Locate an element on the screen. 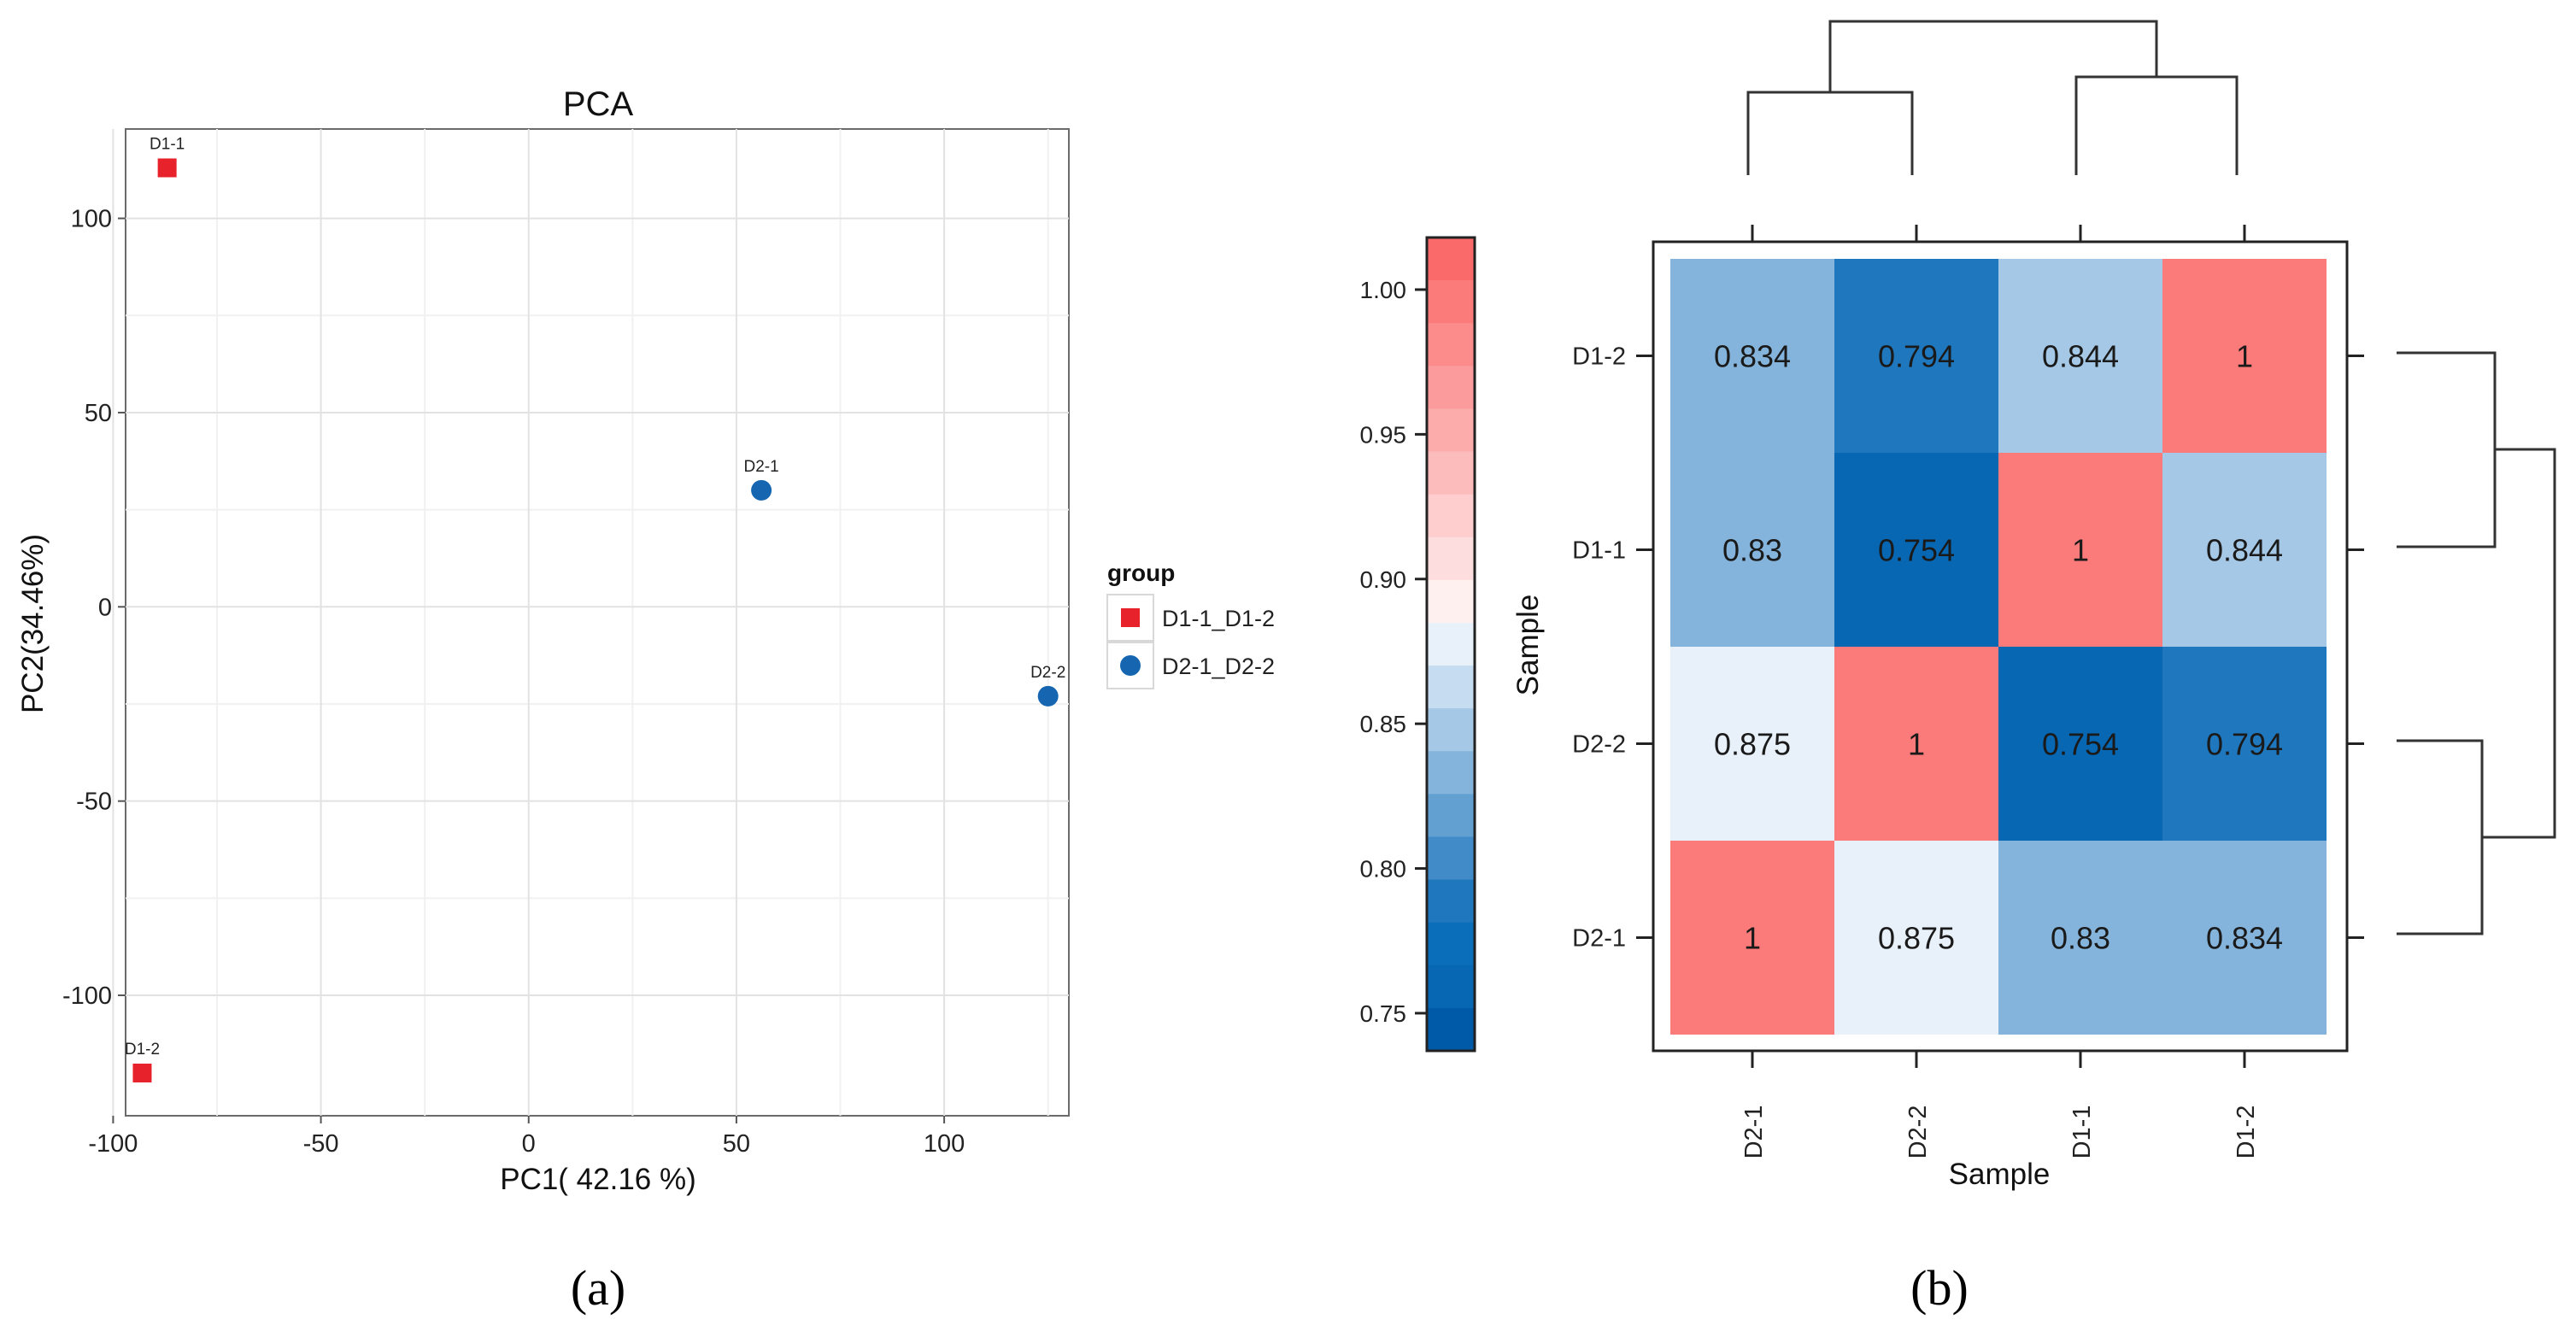  pca-x-axis: -100 -50 0 50 100 is located at coordinates (526, 1137).